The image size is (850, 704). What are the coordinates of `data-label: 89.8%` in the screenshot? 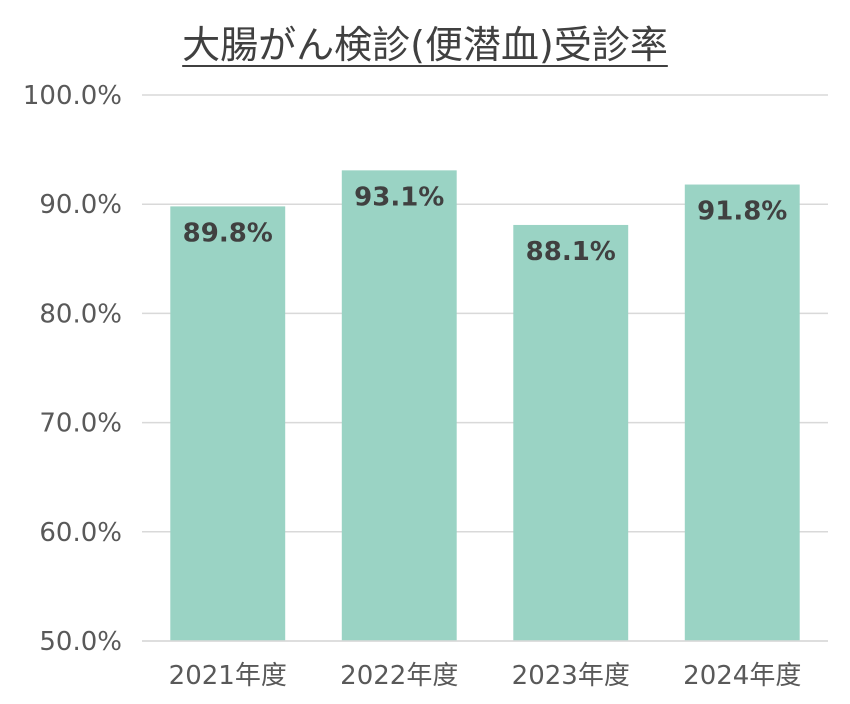 It's located at (228, 233).